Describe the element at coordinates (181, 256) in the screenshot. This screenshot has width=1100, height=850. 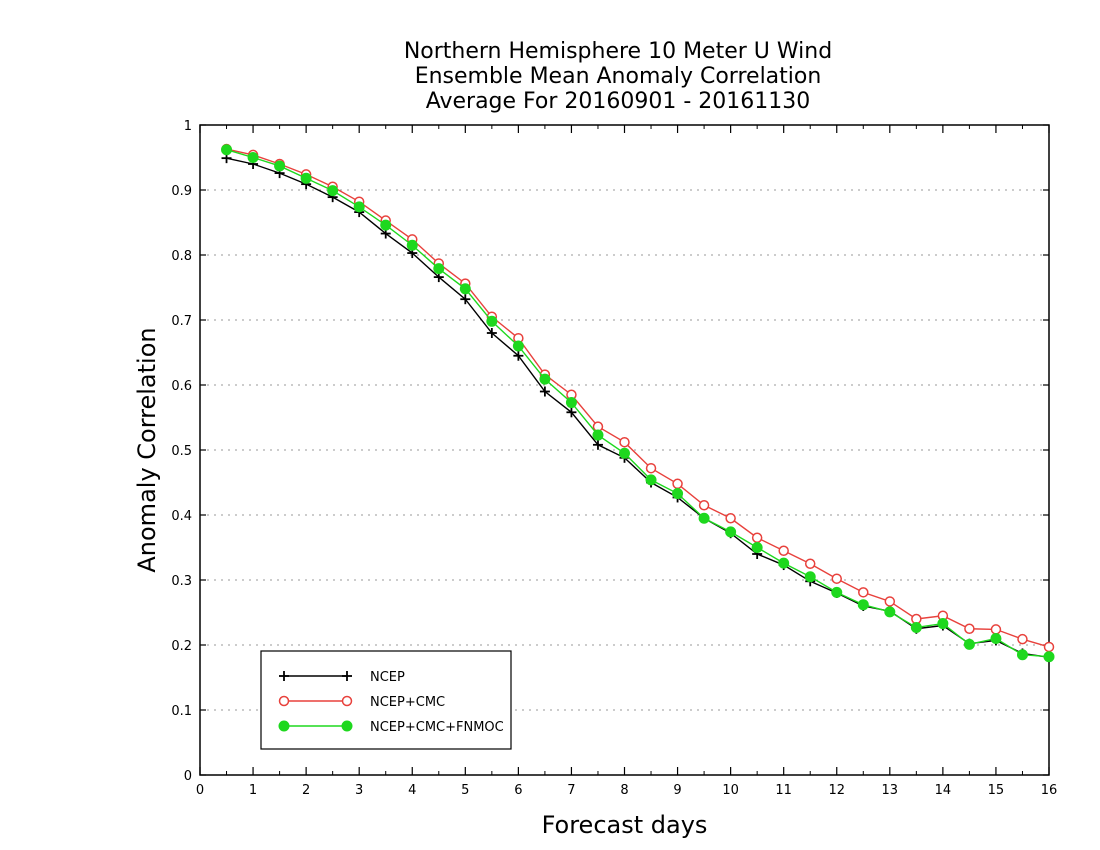
I see `y-tick-label: 0.8` at that location.